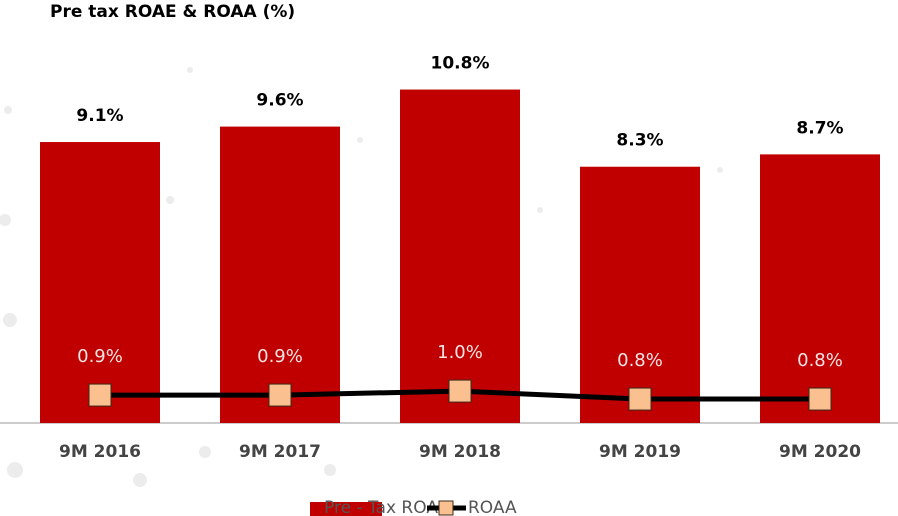  Describe the element at coordinates (279, 101) in the screenshot. I see `bar-value-label: 9.6%` at that location.